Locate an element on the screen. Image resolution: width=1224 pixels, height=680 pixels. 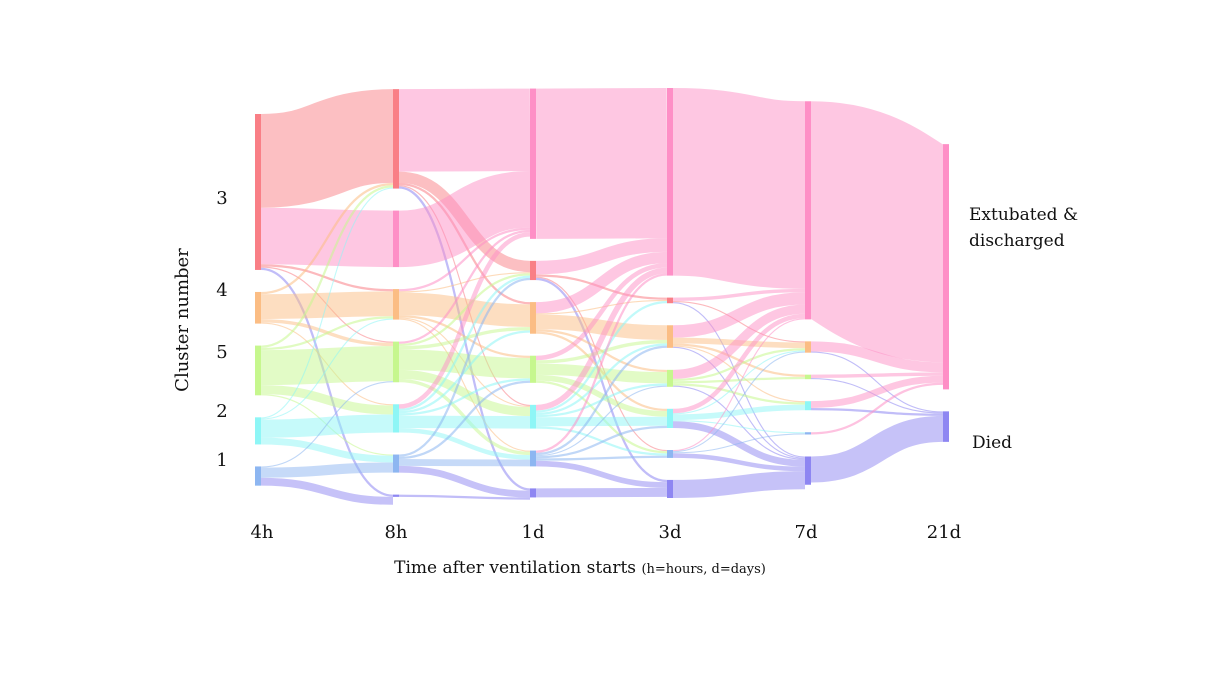
link-8h-c1-to-c1 is located at coordinates (464, 463).